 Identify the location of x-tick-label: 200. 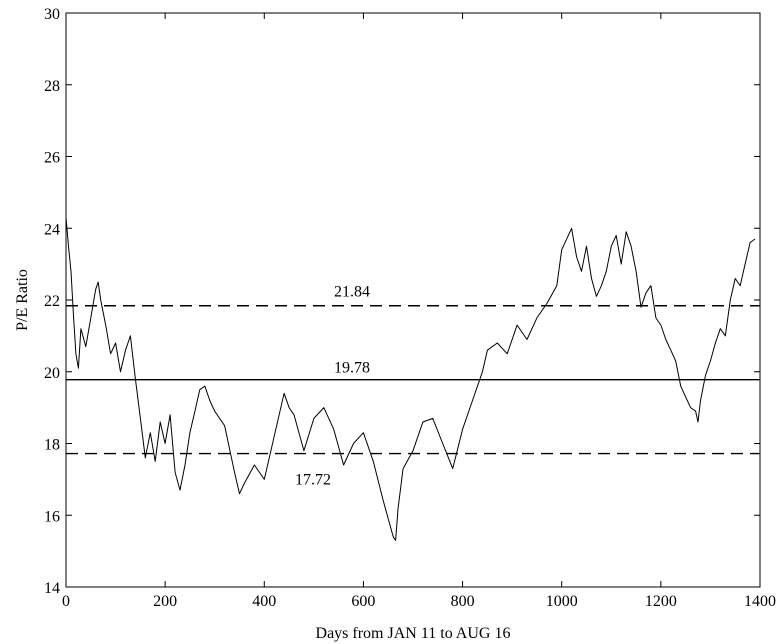
(165, 601).